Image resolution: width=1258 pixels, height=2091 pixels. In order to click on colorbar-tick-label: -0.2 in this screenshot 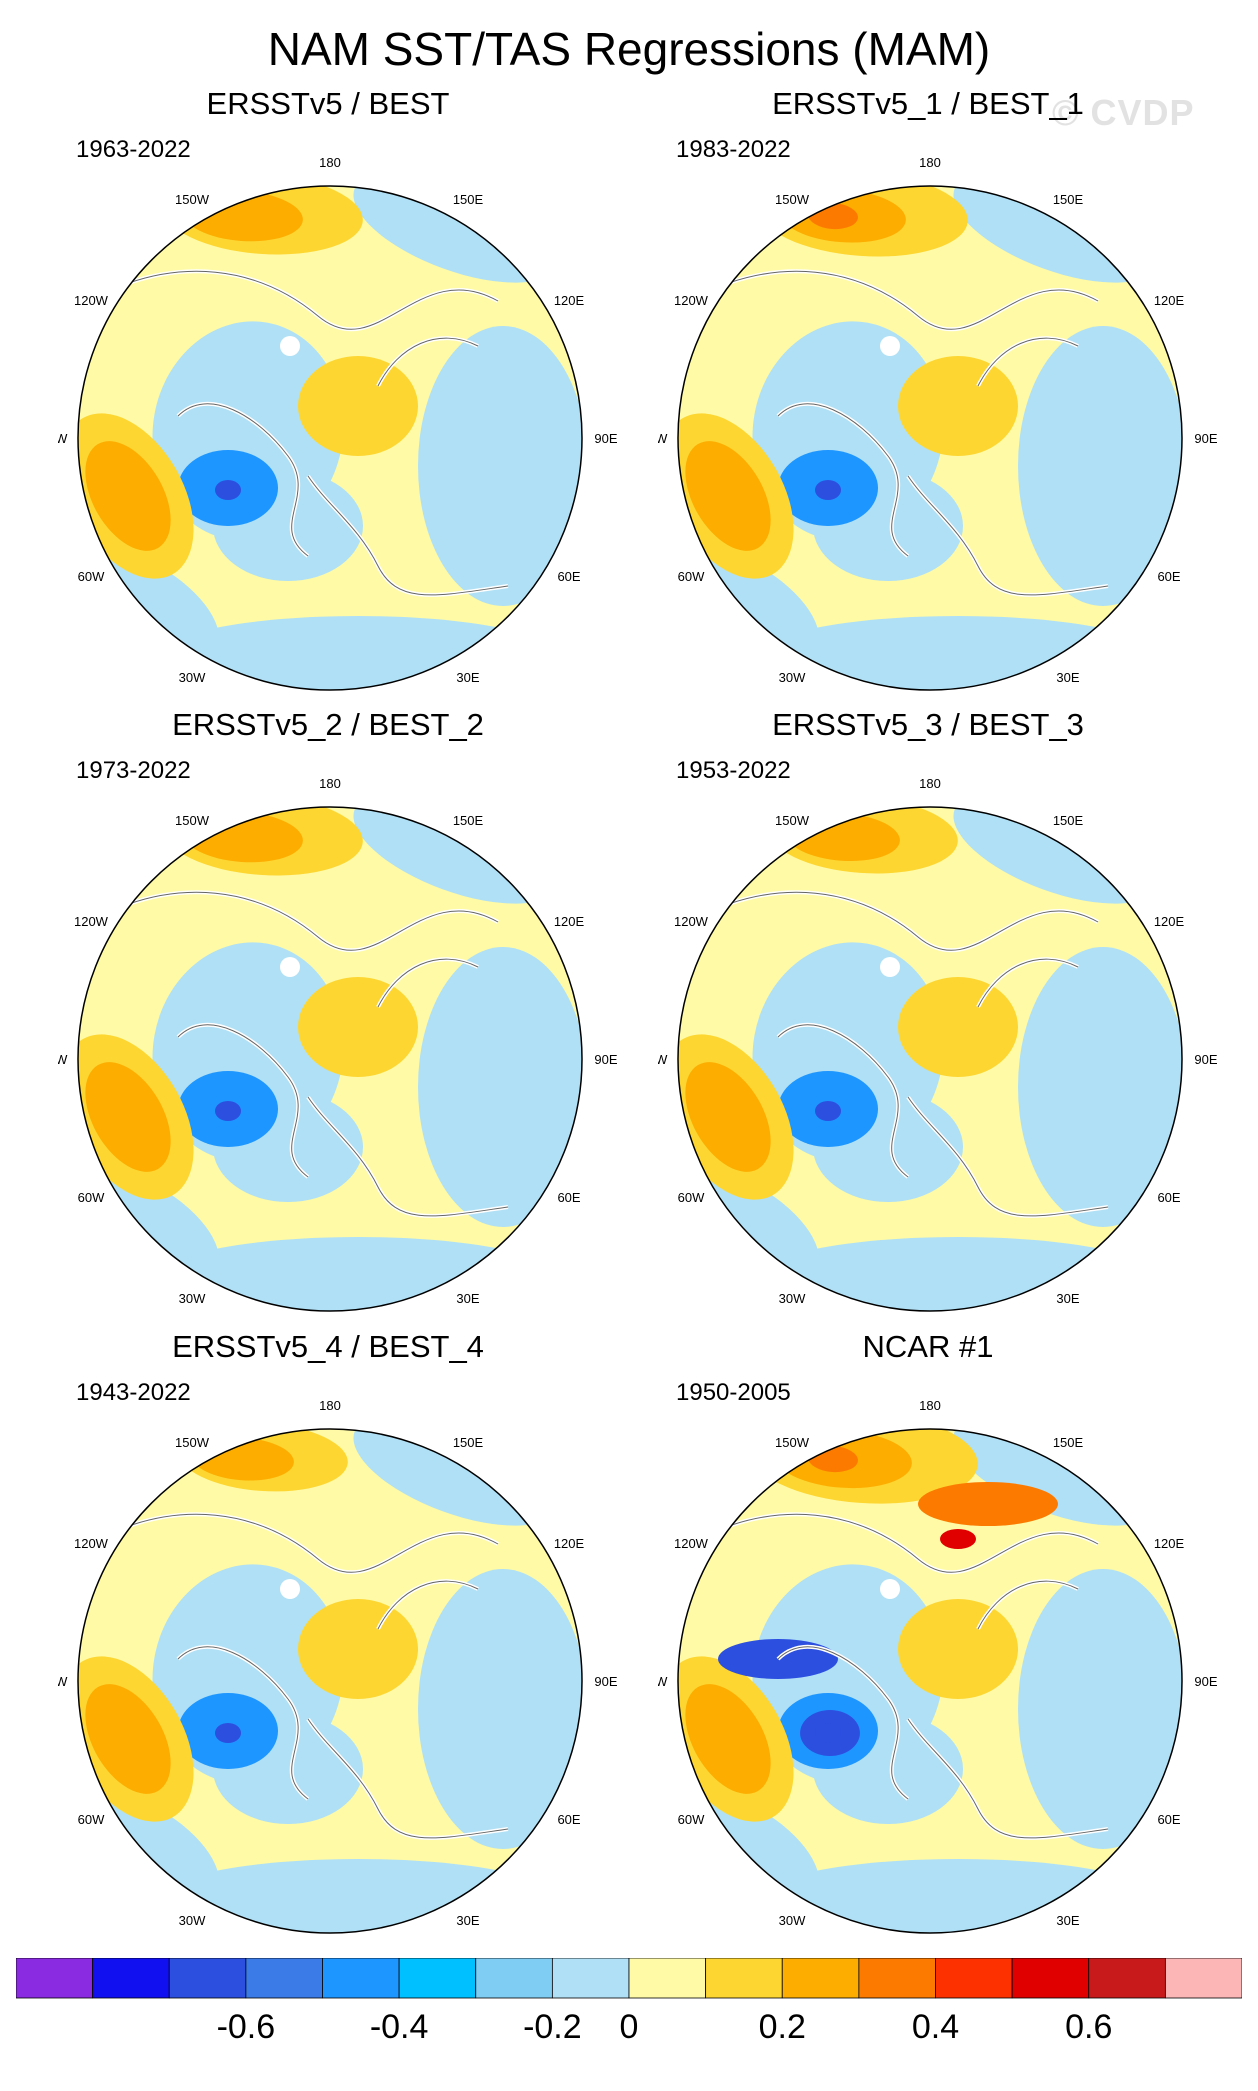, I will do `click(552, 2027)`.